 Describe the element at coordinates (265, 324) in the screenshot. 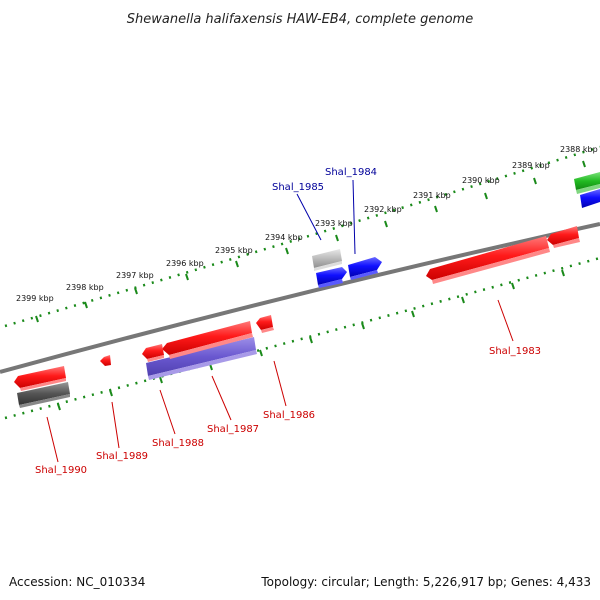

I see `gene-shal-1986` at that location.